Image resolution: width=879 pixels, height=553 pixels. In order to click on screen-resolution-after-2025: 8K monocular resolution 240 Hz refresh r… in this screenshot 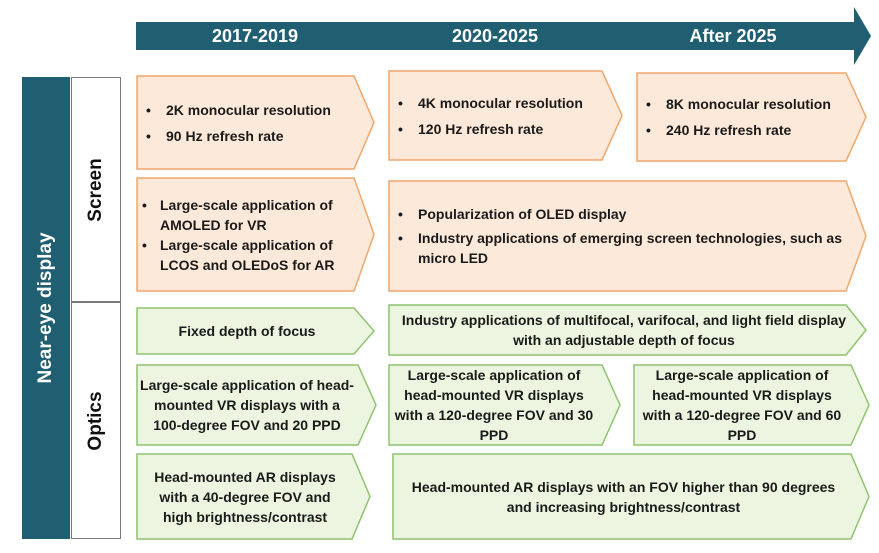, I will do `click(752, 117)`.